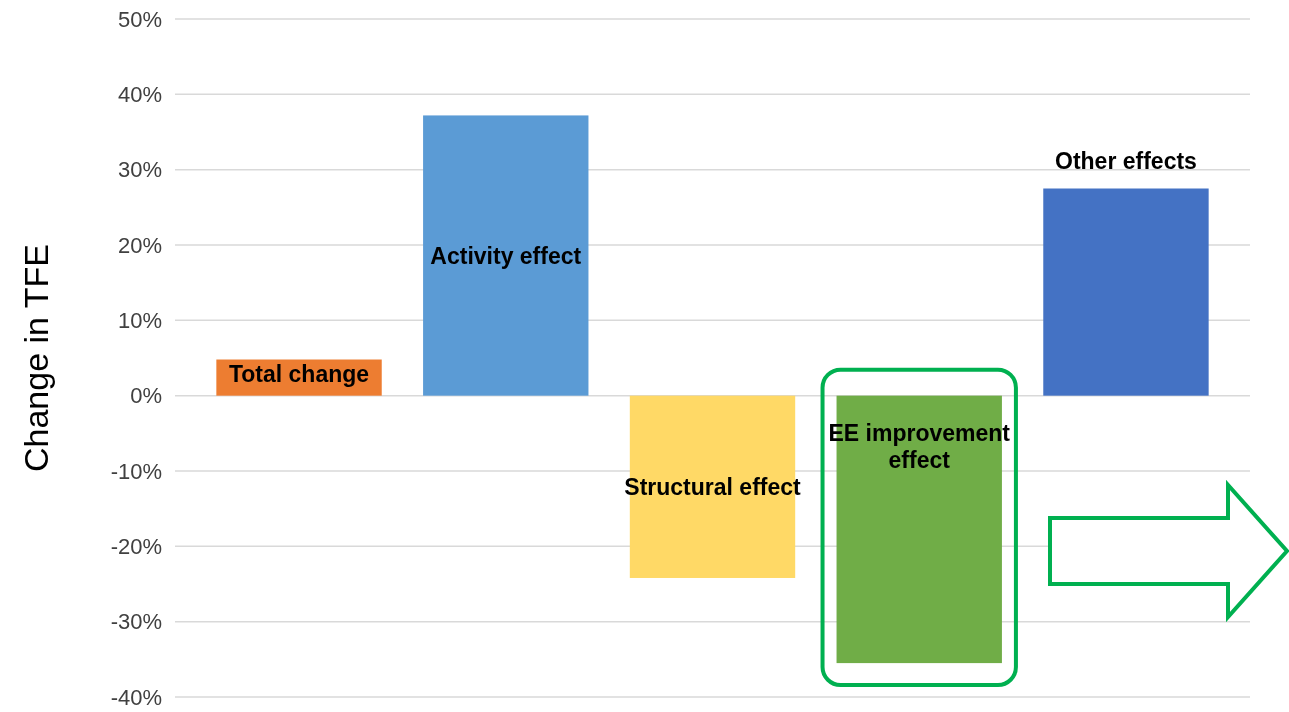  What do you see at coordinates (139, 19) in the screenshot?
I see `y-tick-label: 50%` at bounding box center [139, 19].